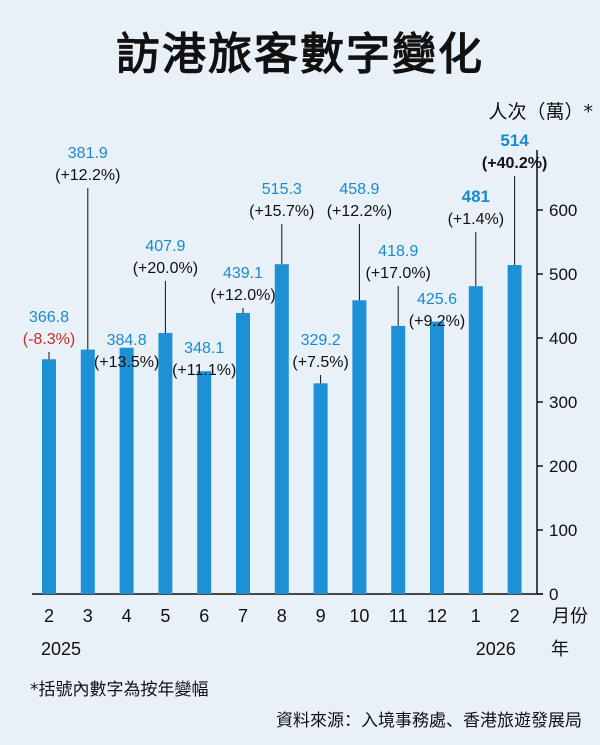 This screenshot has width=600, height=745. I want to click on data-label: 515.3, so click(282, 189).